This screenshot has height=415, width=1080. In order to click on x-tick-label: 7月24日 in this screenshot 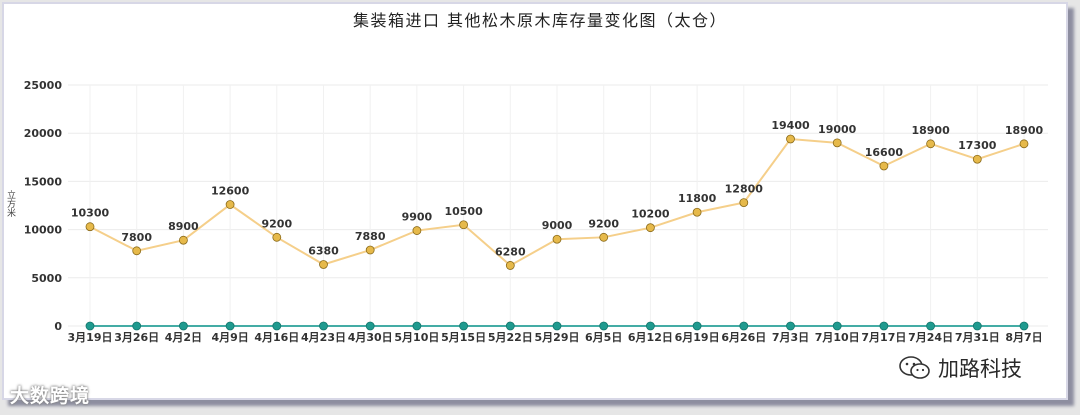, I will do `click(930, 337)`.